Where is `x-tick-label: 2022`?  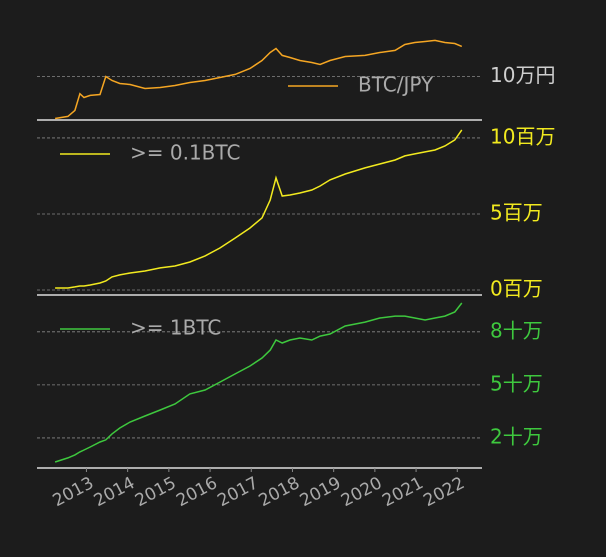 x-tick-label: 2022 is located at coordinates (444, 492).